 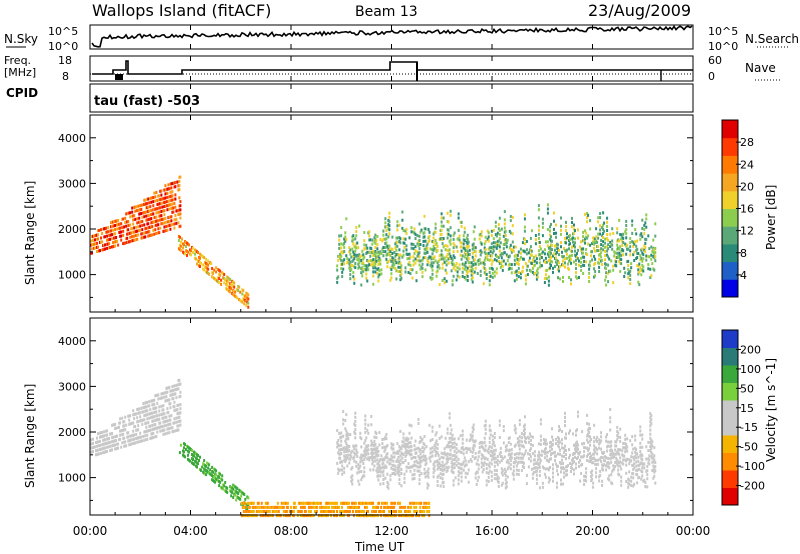 What do you see at coordinates (771, 217) in the screenshot?
I see `power-cbar-label: Power [dB]` at bounding box center [771, 217].